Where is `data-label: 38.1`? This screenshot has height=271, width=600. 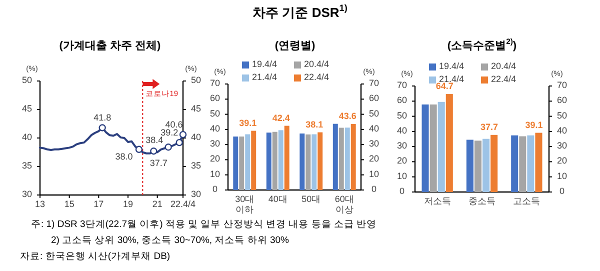 data-label: 38.1 is located at coordinates (315, 125).